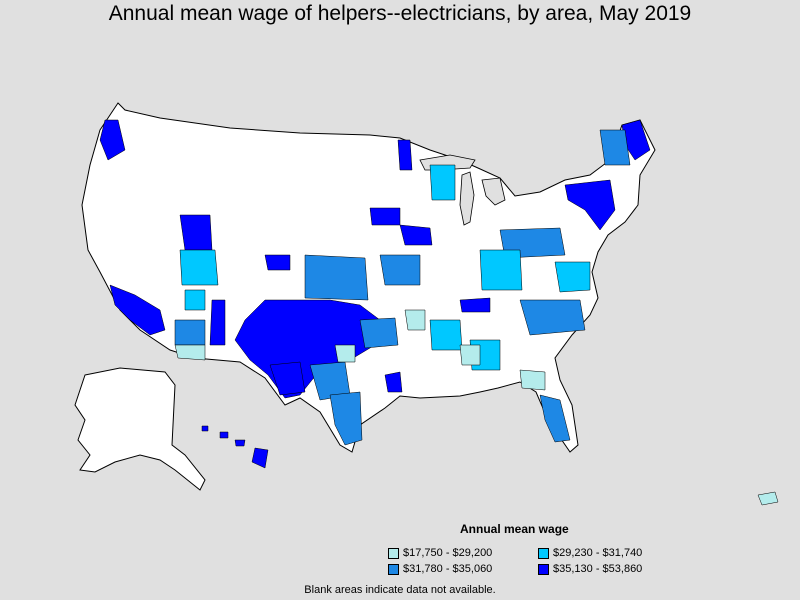 The height and width of the screenshot is (600, 800). Describe the element at coordinates (140, 429) in the screenshot. I see `alaska-shape` at that location.